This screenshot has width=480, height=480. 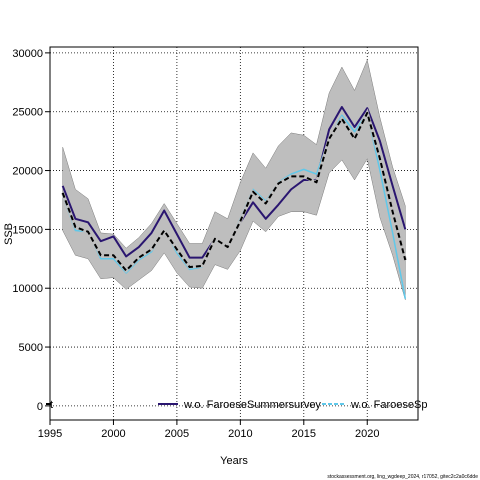 I want to click on y-tick-label: 15000, so click(x=27, y=230).